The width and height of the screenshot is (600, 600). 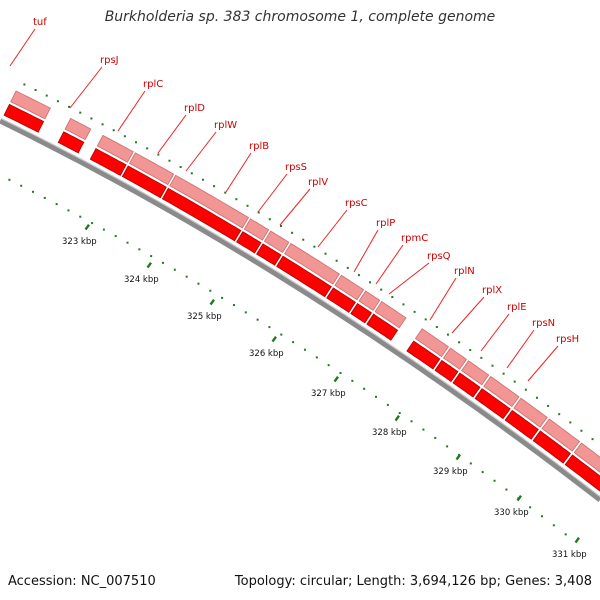 What do you see at coordinates (79, 242) in the screenshot?
I see `kbp-label: 323 kbp` at bounding box center [79, 242].